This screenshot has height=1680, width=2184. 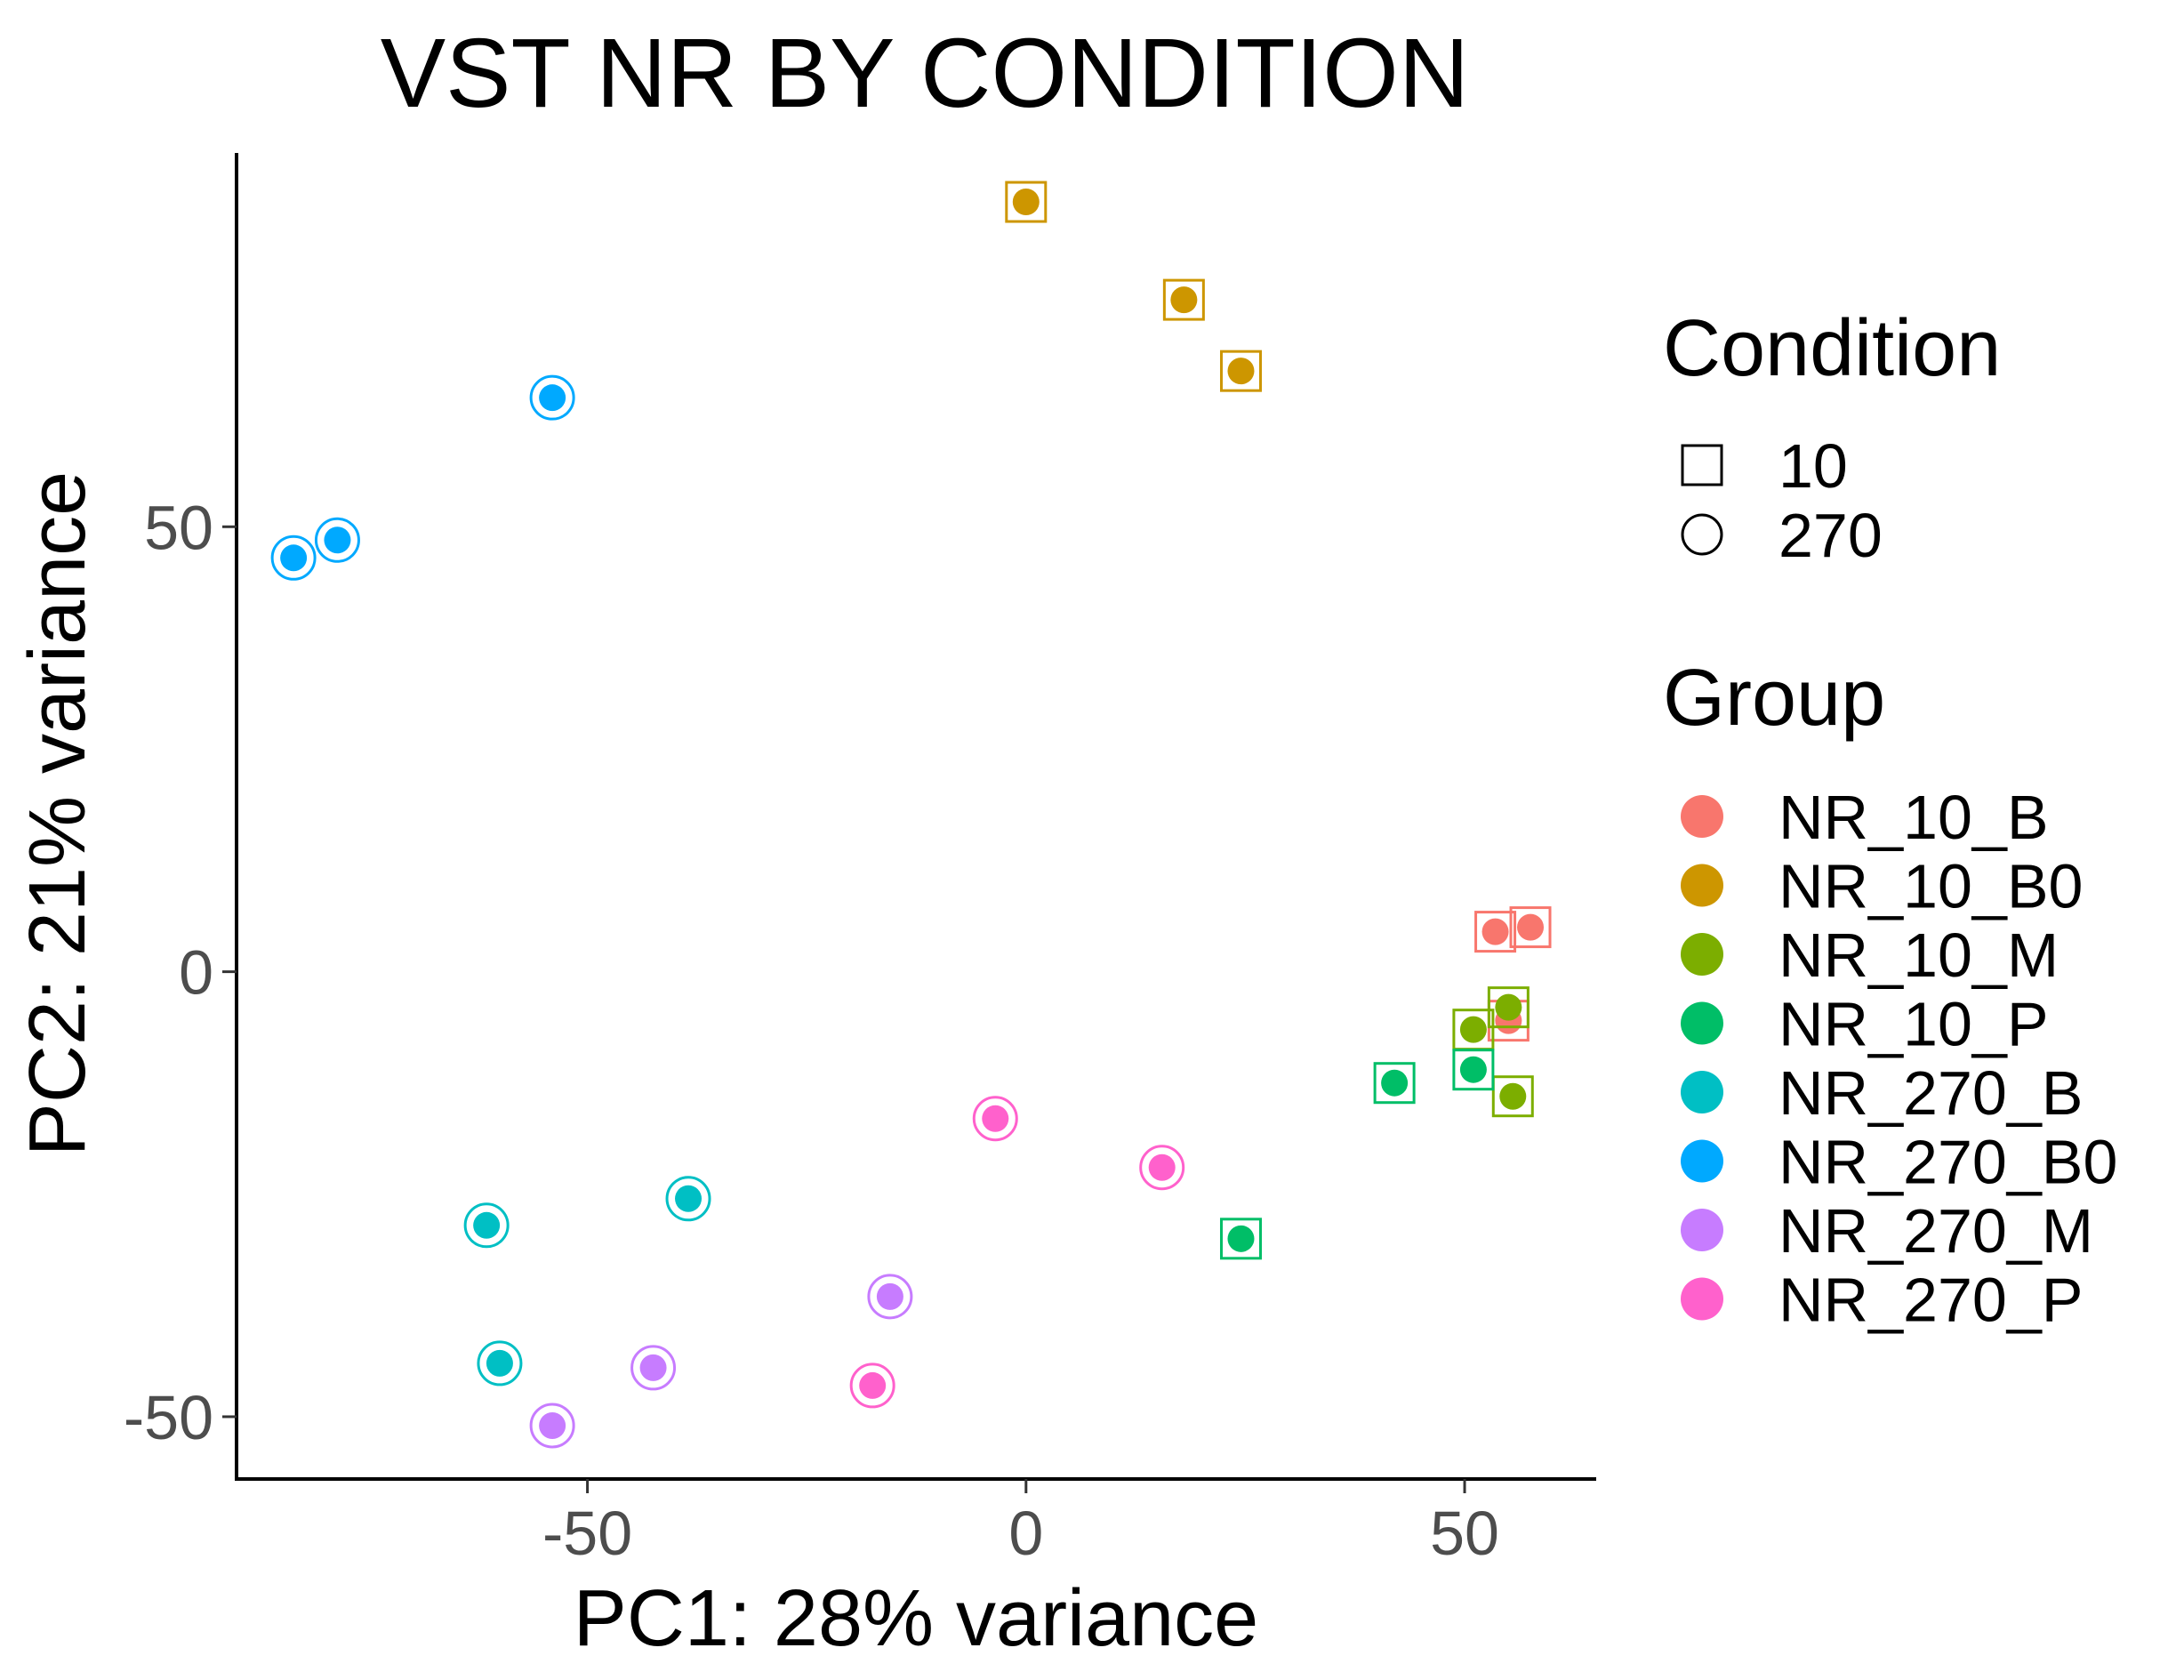 What do you see at coordinates (178, 527) in the screenshot?
I see `y-tick-label: 50` at bounding box center [178, 527].